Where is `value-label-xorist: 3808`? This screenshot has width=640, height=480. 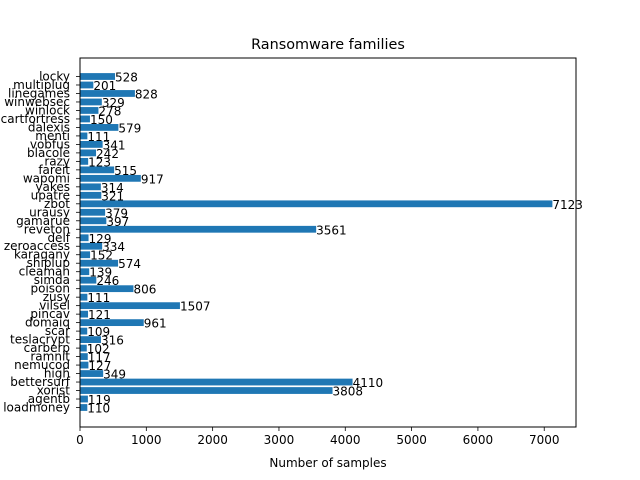
value-label-xorist: 3808 is located at coordinates (348, 392).